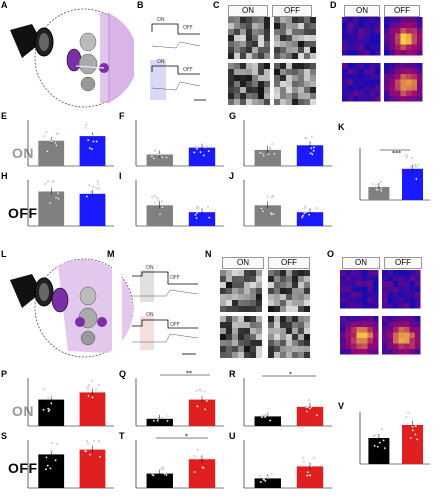 Image resolution: width=444 pixels, height=500 pixels. What do you see at coordinates (123, 374) in the screenshot?
I see `panel-label-q: Q` at bounding box center [123, 374].